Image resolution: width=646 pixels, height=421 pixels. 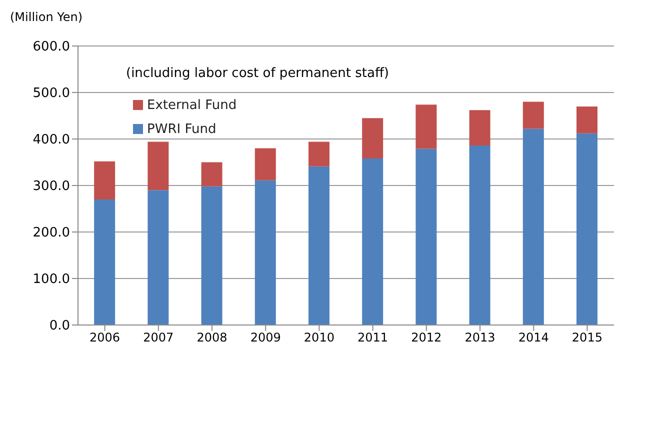 I want to click on x-tick-label: 2007, so click(x=158, y=337).